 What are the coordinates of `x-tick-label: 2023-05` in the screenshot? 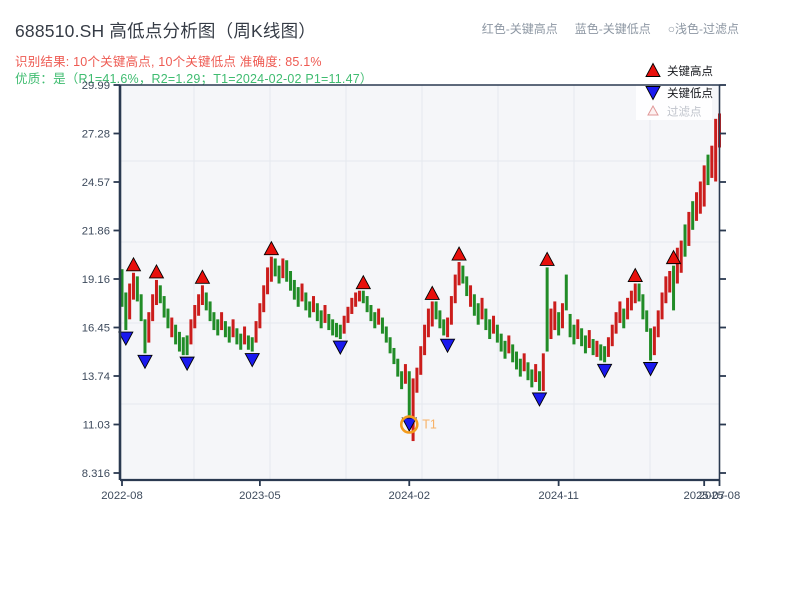 It's located at (259, 496).